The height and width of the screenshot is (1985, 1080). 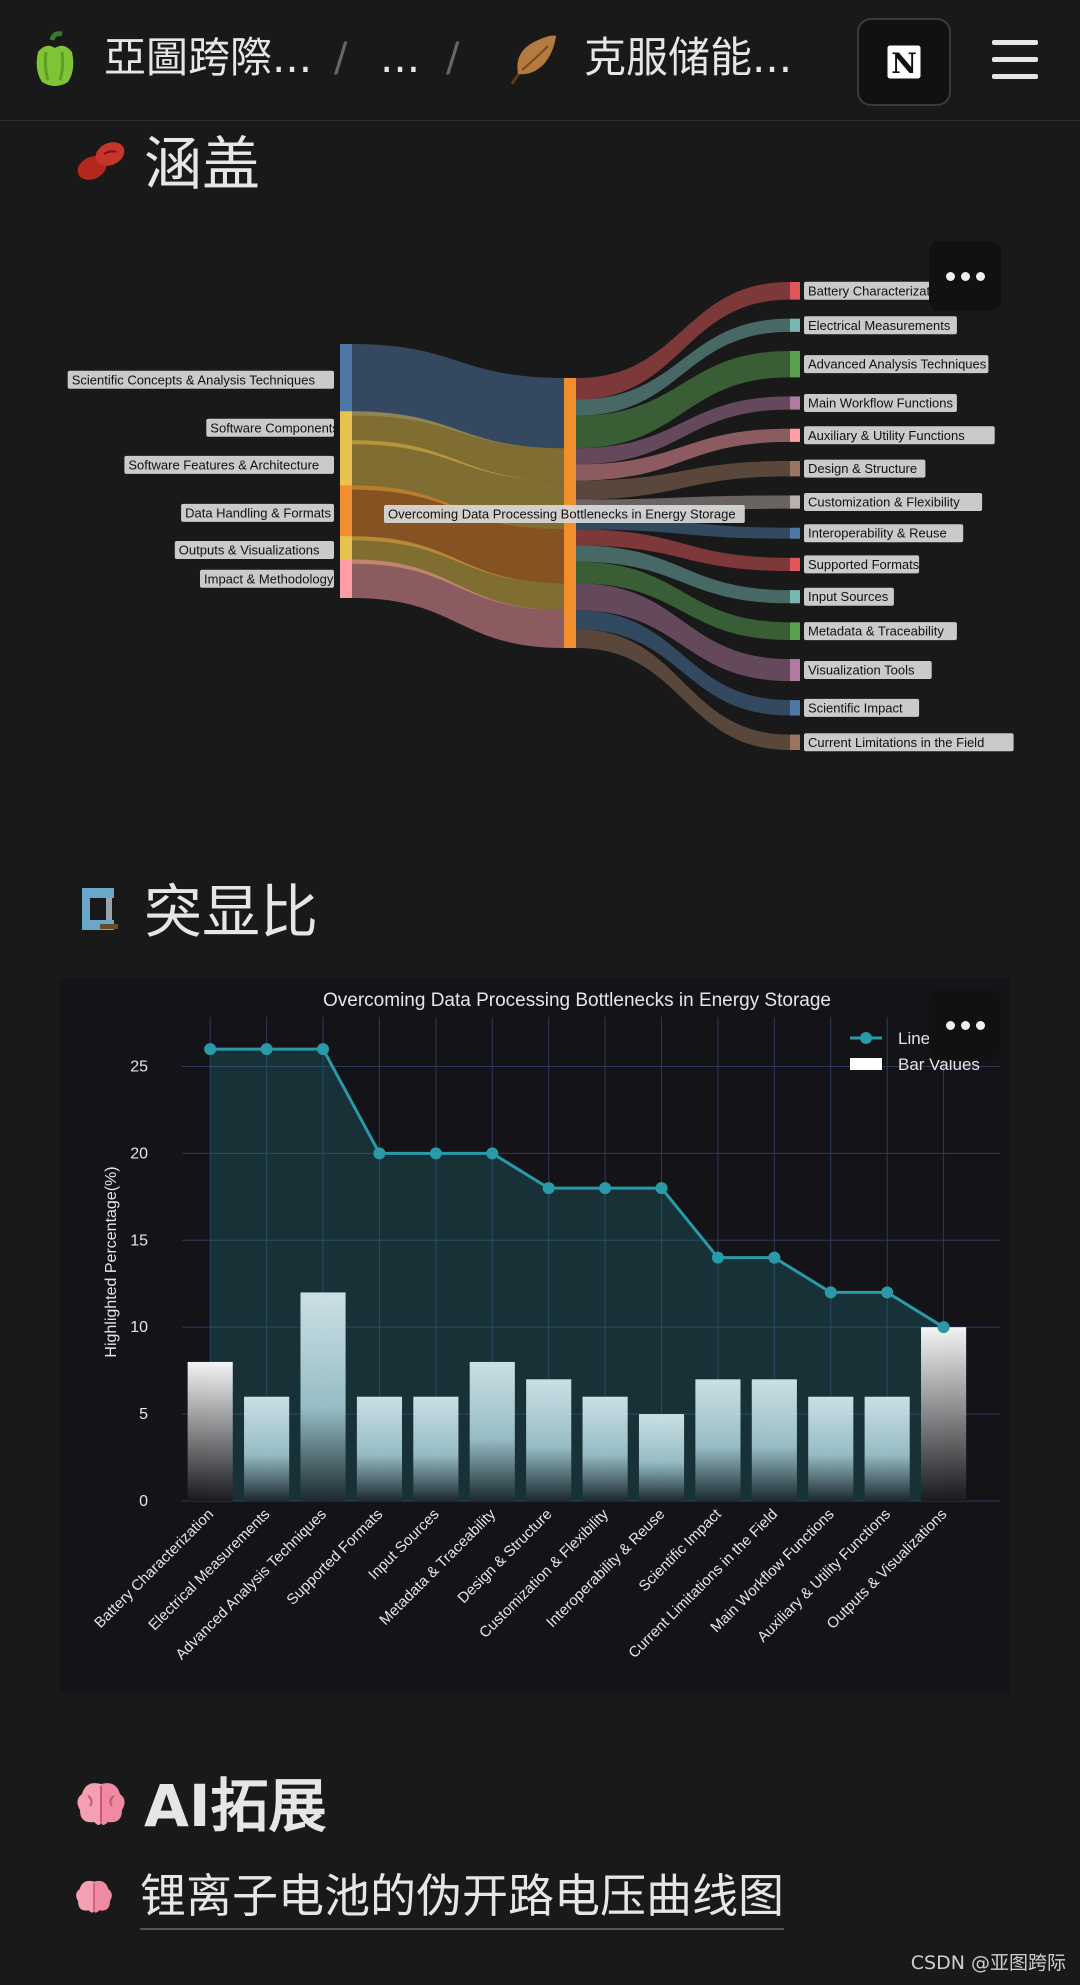 I want to click on sankey-label-text: Outputs & Visualizations, so click(x=249, y=549).